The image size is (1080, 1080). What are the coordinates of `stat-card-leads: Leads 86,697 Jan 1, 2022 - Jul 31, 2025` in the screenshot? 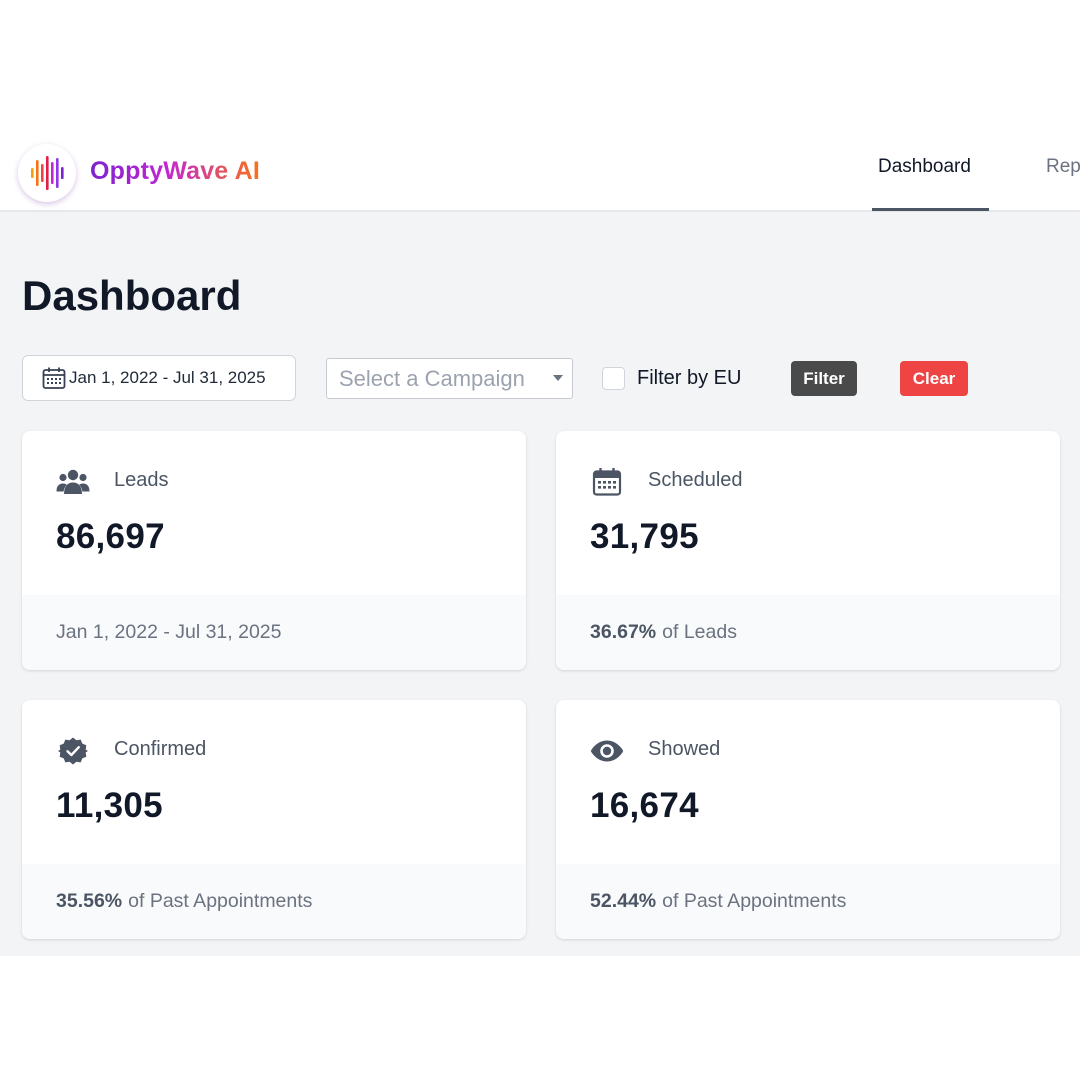 It's located at (274, 550).